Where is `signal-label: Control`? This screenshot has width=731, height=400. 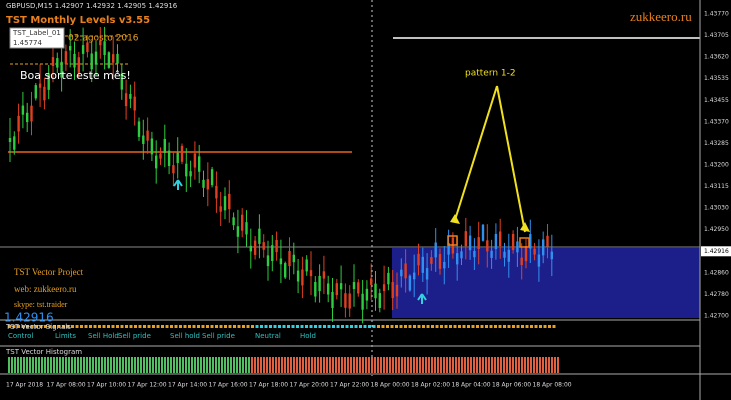
signal-label: Control is located at coordinates (20, 336).